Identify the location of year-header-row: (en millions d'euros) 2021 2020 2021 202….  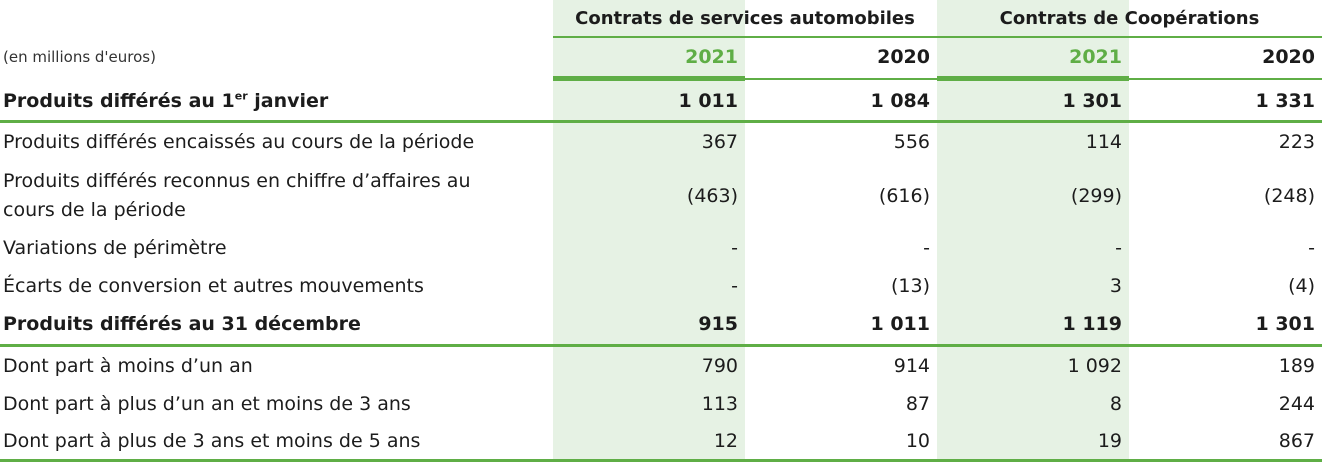
(665, 57).